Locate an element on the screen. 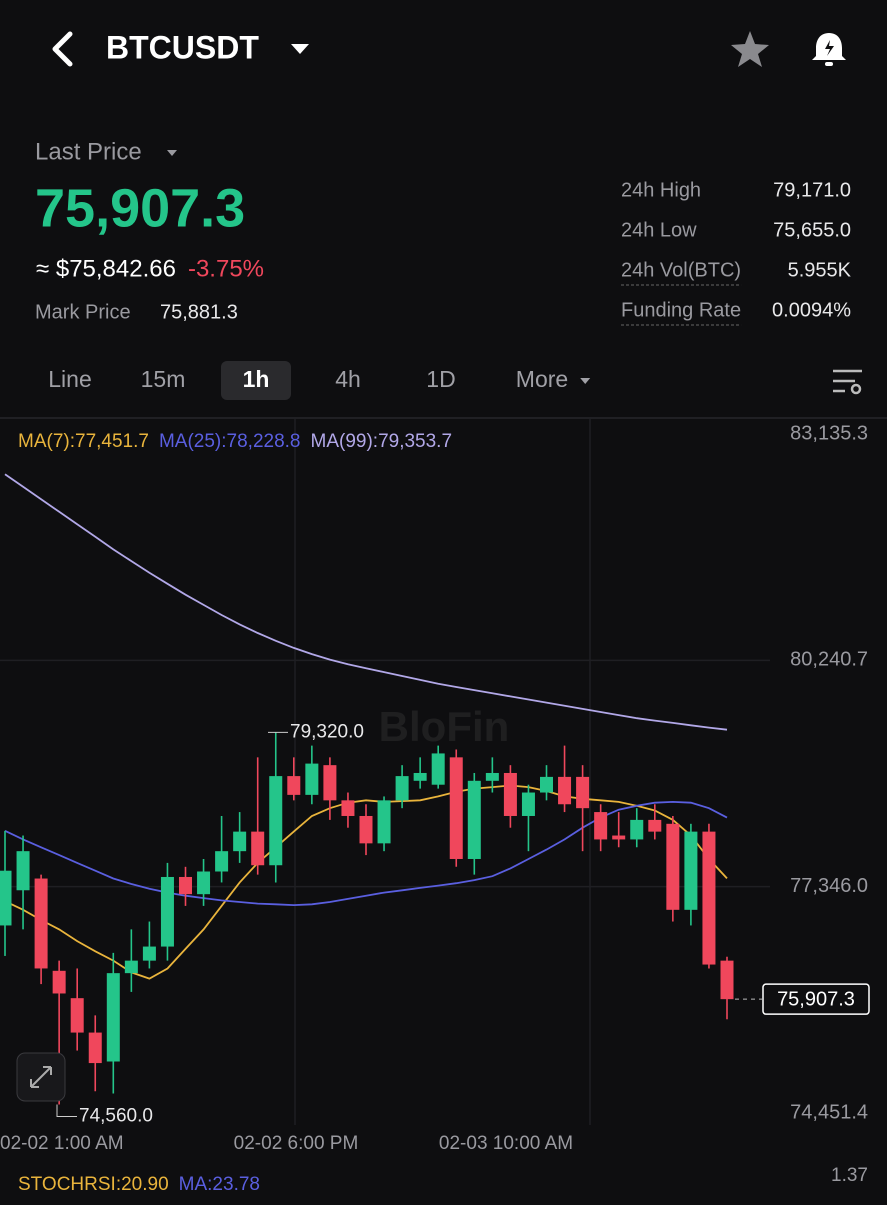 This screenshot has height=1205, width=887. last-price-box is located at coordinates (816, 999).